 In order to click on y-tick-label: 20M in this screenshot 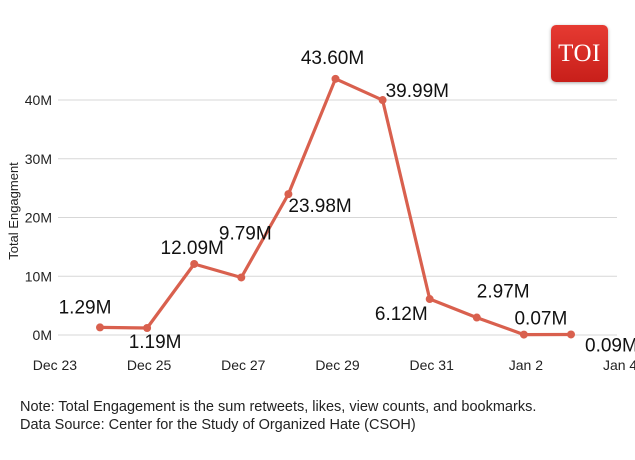, I will do `click(38, 218)`.